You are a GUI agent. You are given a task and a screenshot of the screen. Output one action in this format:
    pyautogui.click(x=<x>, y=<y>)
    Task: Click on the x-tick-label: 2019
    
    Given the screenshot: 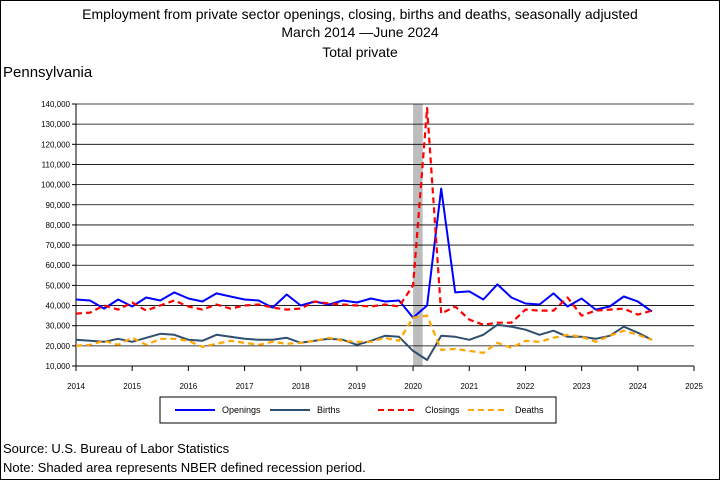 What is the action you would take?
    pyautogui.click(x=357, y=386)
    